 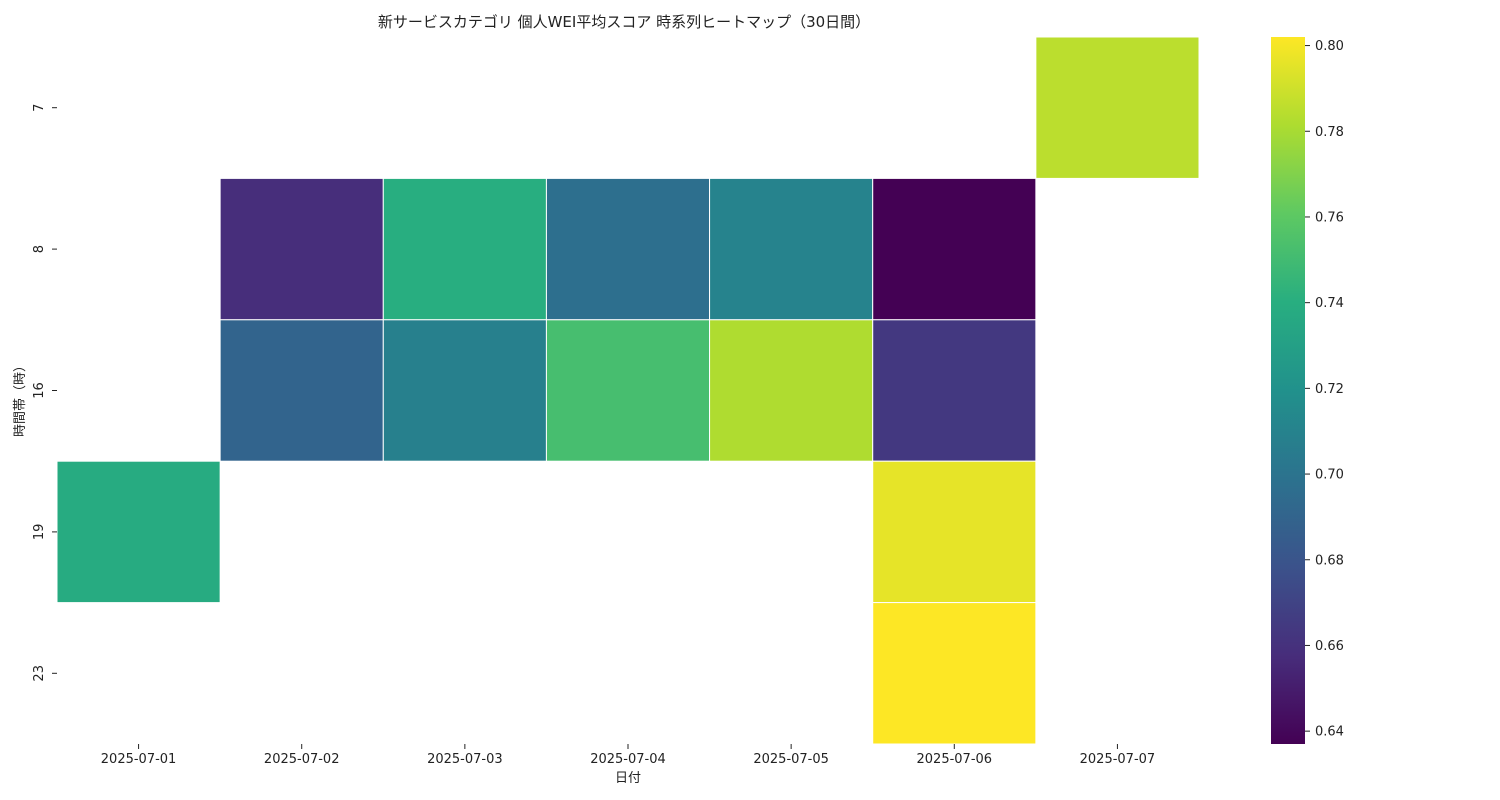 What do you see at coordinates (1329, 303) in the screenshot?
I see `colorbar-tick-label: 0.74` at bounding box center [1329, 303].